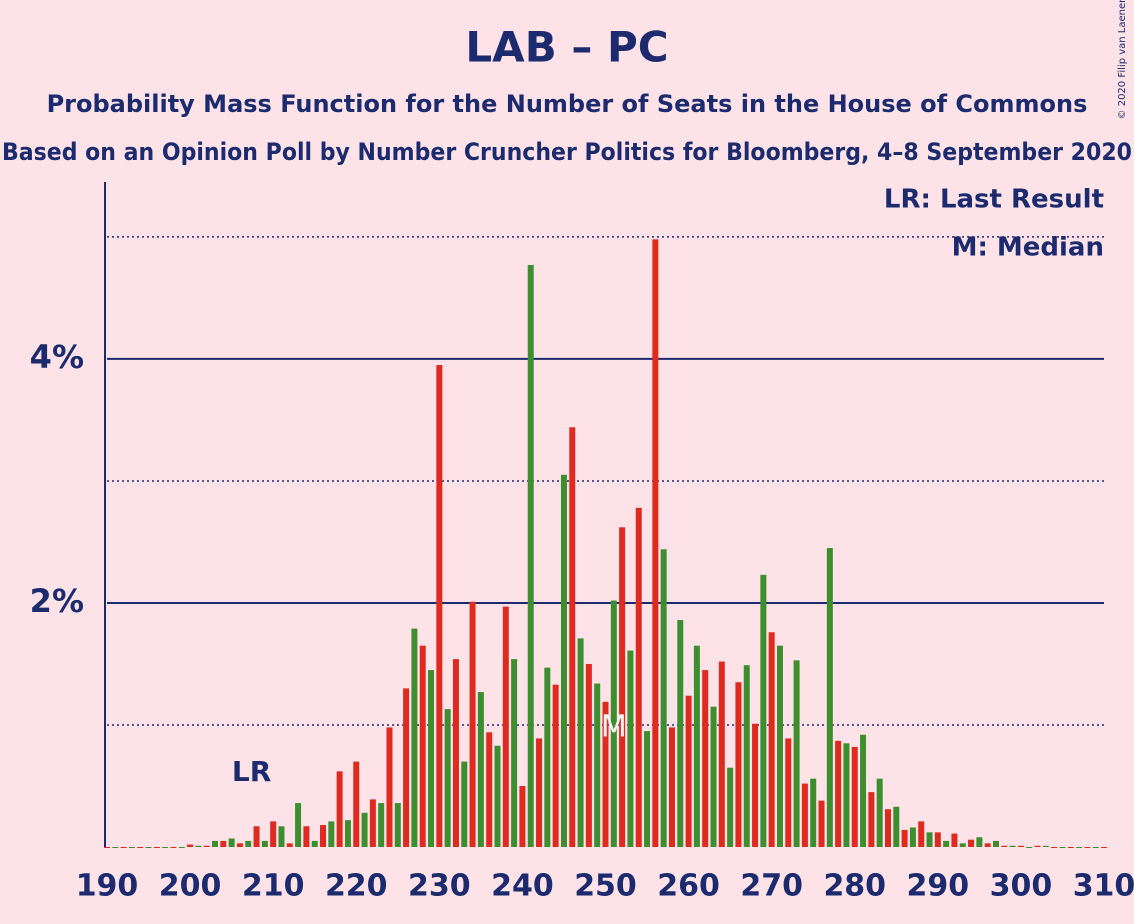 Image resolution: width=1134 pixels, height=924 pixels. I want to click on x-tick-label: 230, so click(439, 886).